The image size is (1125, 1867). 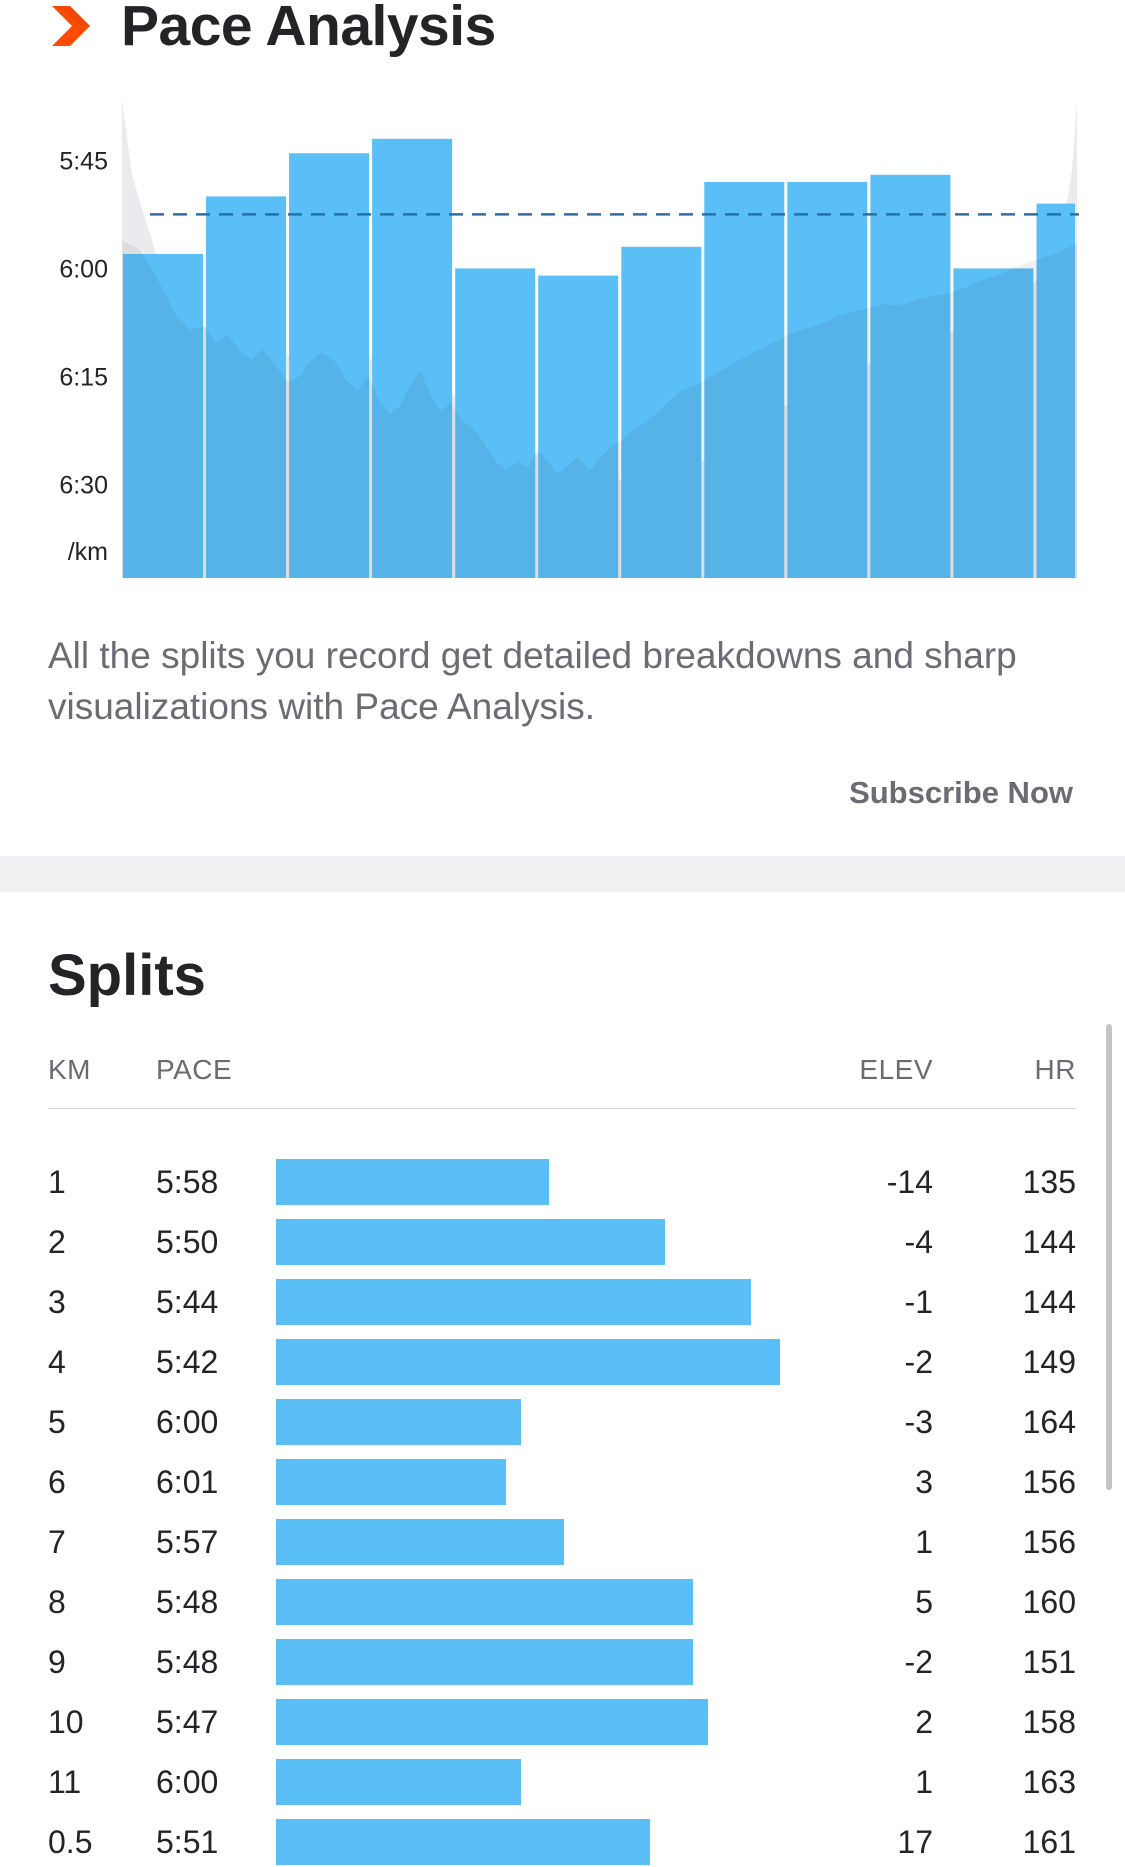 I want to click on pace-bar-km-0.5, so click(x=1055, y=390).